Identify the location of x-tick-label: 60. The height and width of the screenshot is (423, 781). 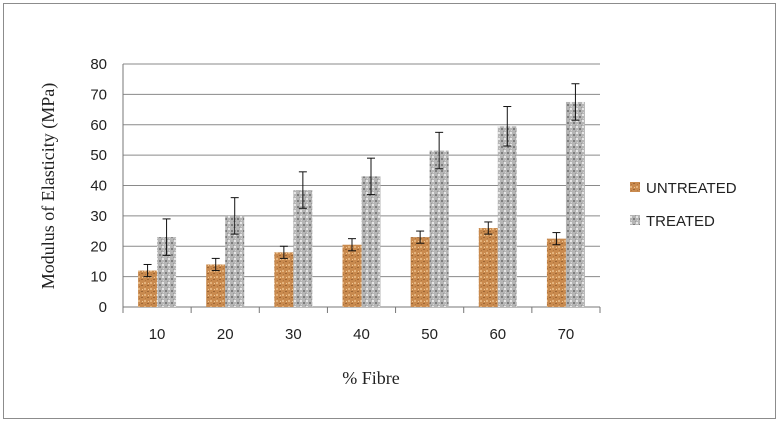
(497, 334).